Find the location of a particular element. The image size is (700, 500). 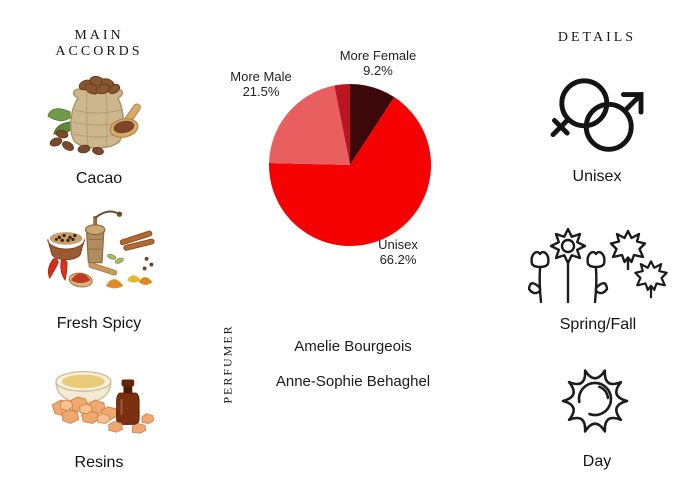

pie-slice-unisex is located at coordinates (350, 172).